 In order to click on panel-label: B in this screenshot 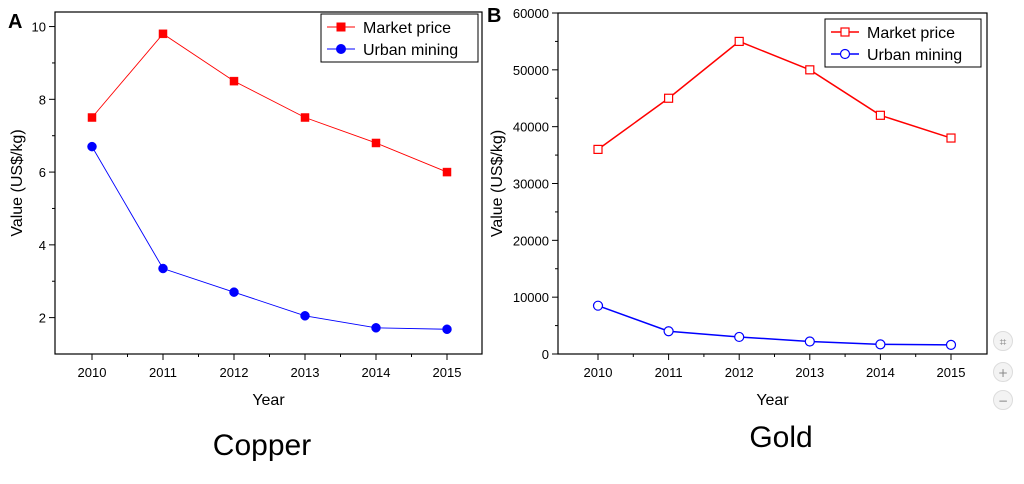, I will do `click(494, 16)`.